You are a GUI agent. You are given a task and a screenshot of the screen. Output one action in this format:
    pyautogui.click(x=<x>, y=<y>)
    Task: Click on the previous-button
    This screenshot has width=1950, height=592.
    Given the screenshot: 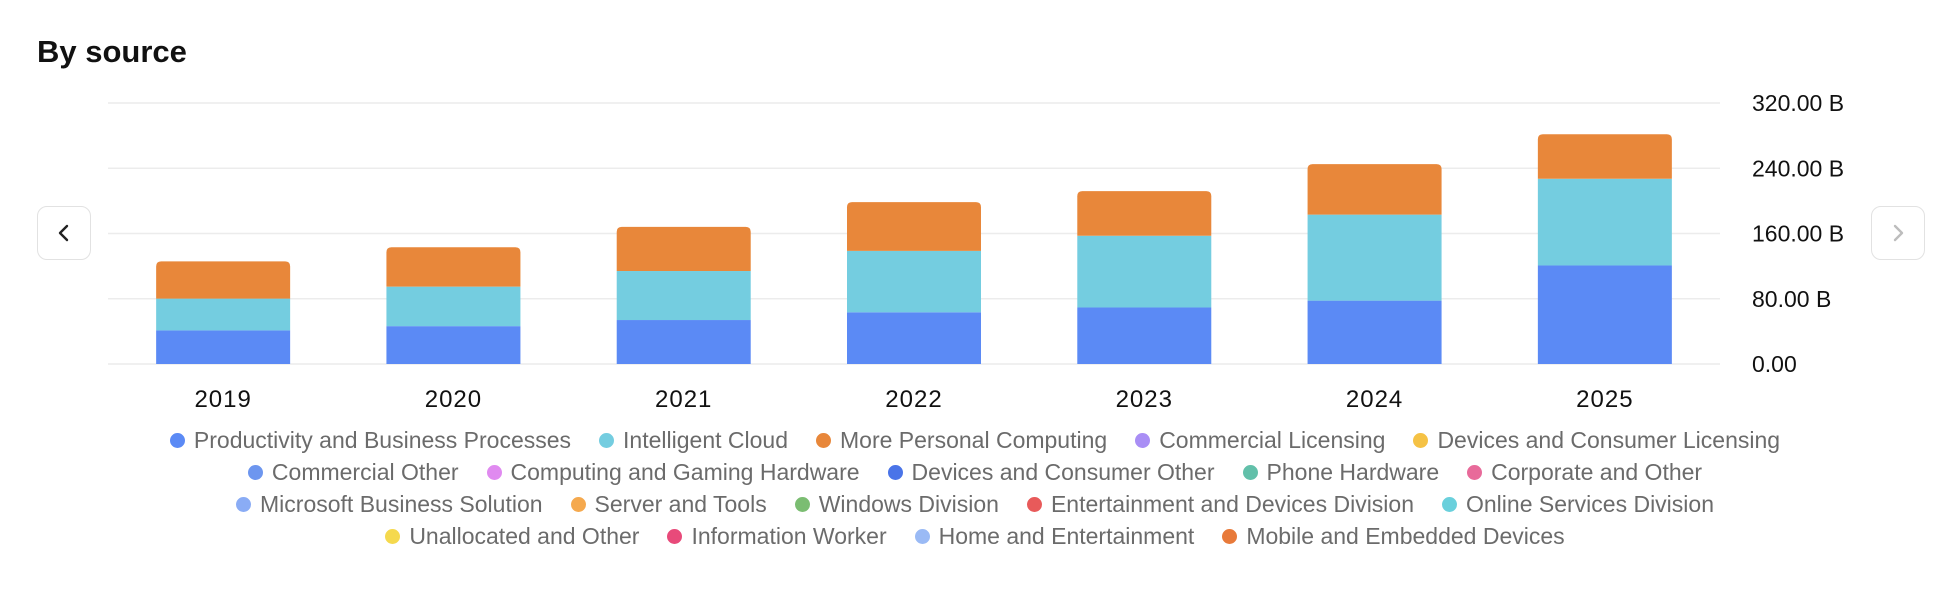 What is the action you would take?
    pyautogui.click(x=64, y=233)
    